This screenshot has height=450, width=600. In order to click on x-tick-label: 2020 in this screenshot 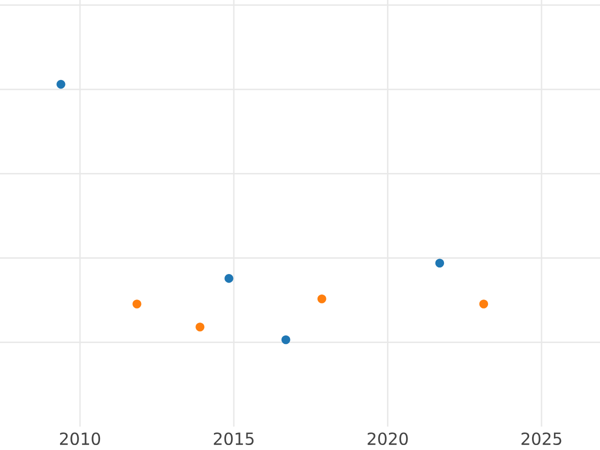, I will do `click(388, 439)`.